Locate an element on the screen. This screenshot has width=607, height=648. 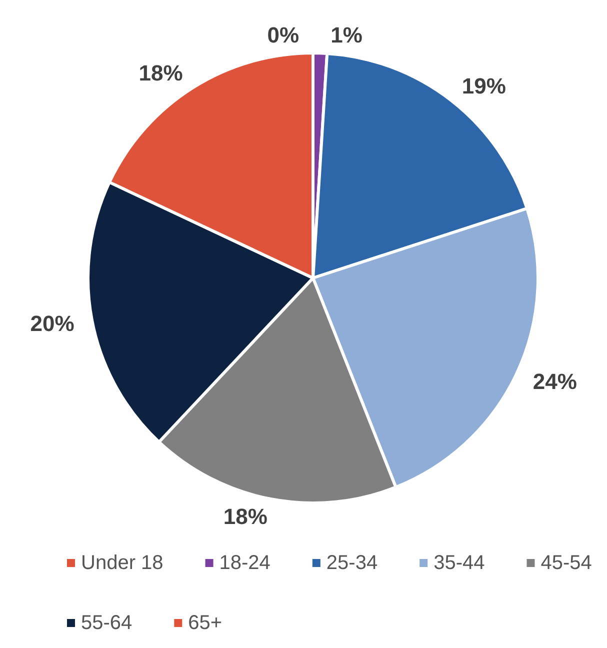
legend-label: 25-34 is located at coordinates (352, 563).